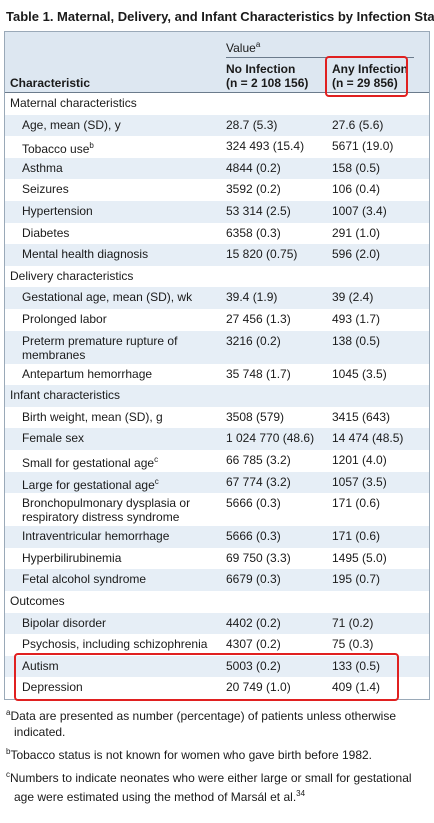 The width and height of the screenshot is (434, 823). Describe the element at coordinates (119, 666) in the screenshot. I see `row-label: Autism` at that location.